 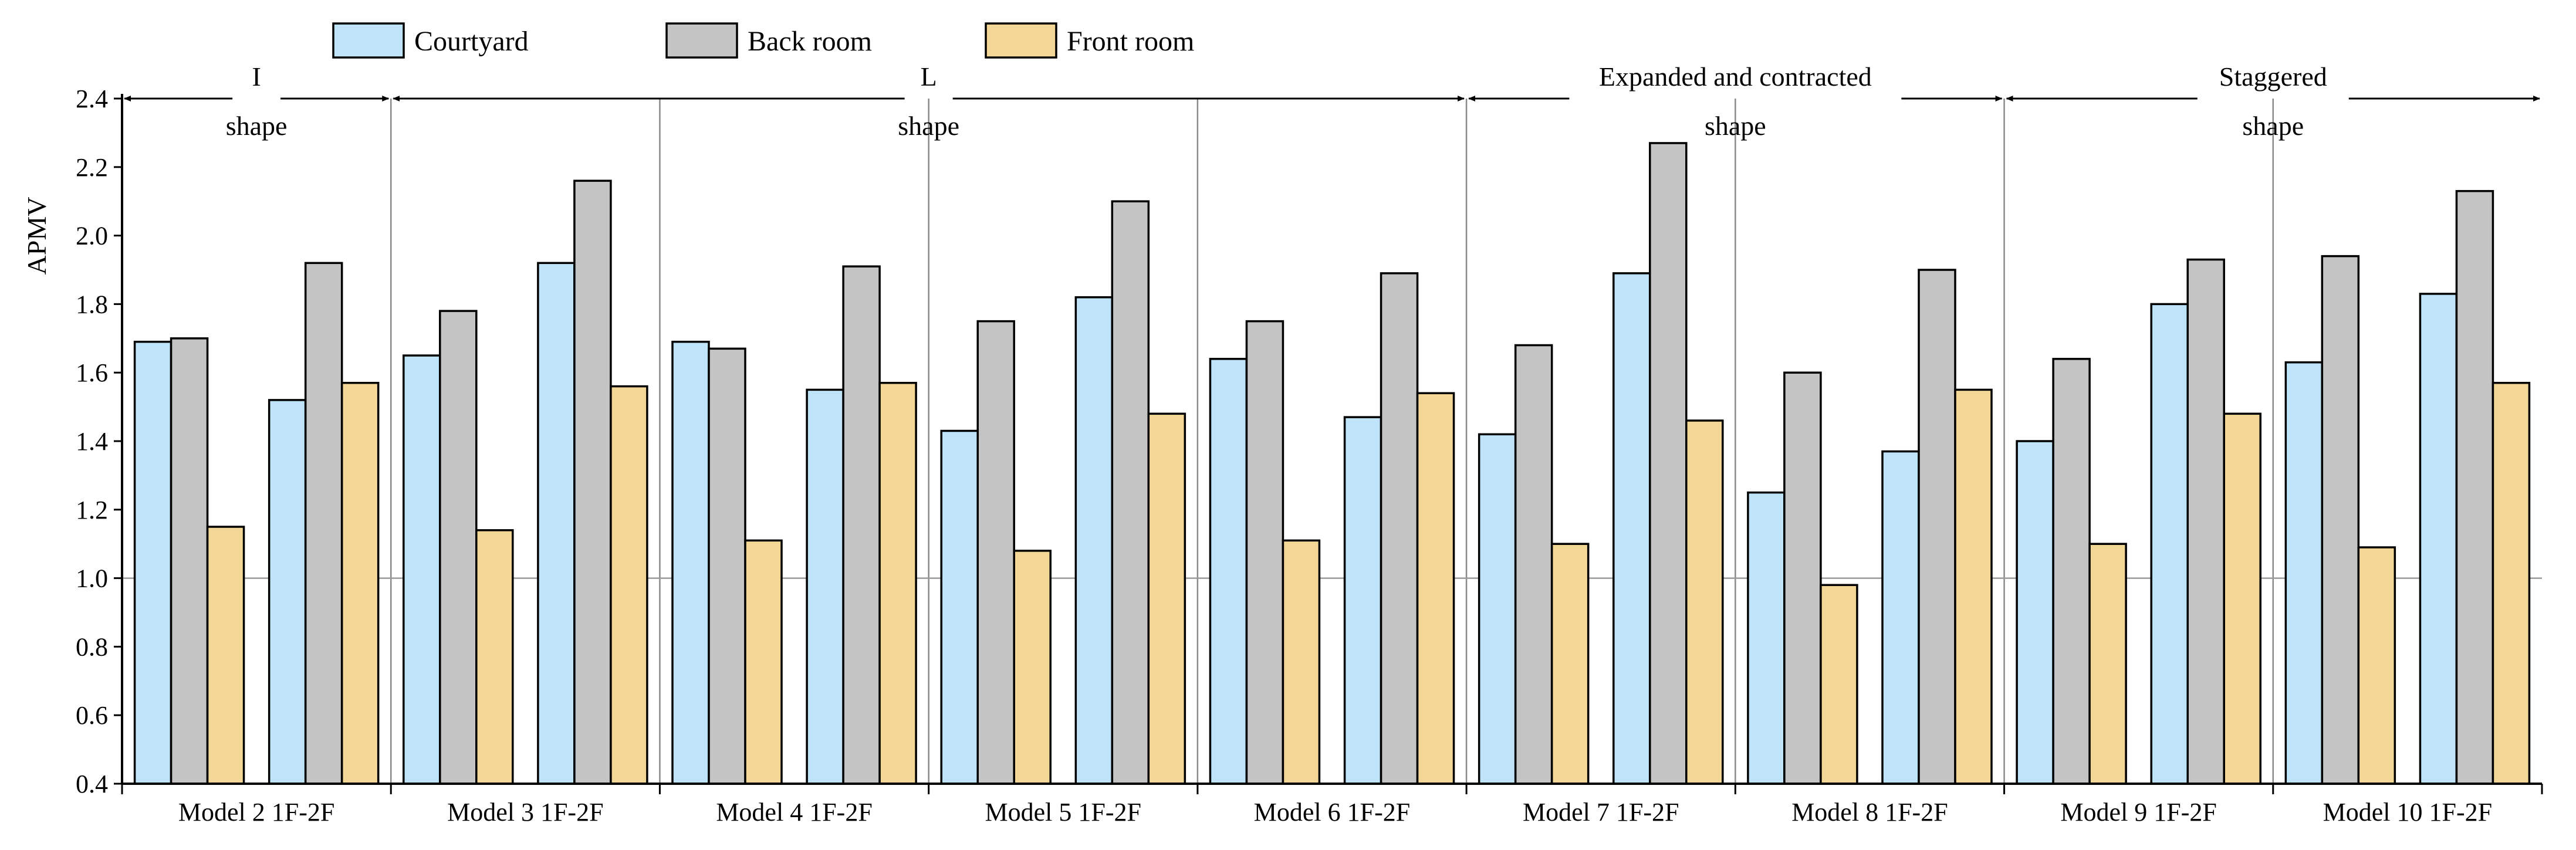 What do you see at coordinates (1332, 812) in the screenshot?
I see `x-tick-label: Model 6 1F-2F` at bounding box center [1332, 812].